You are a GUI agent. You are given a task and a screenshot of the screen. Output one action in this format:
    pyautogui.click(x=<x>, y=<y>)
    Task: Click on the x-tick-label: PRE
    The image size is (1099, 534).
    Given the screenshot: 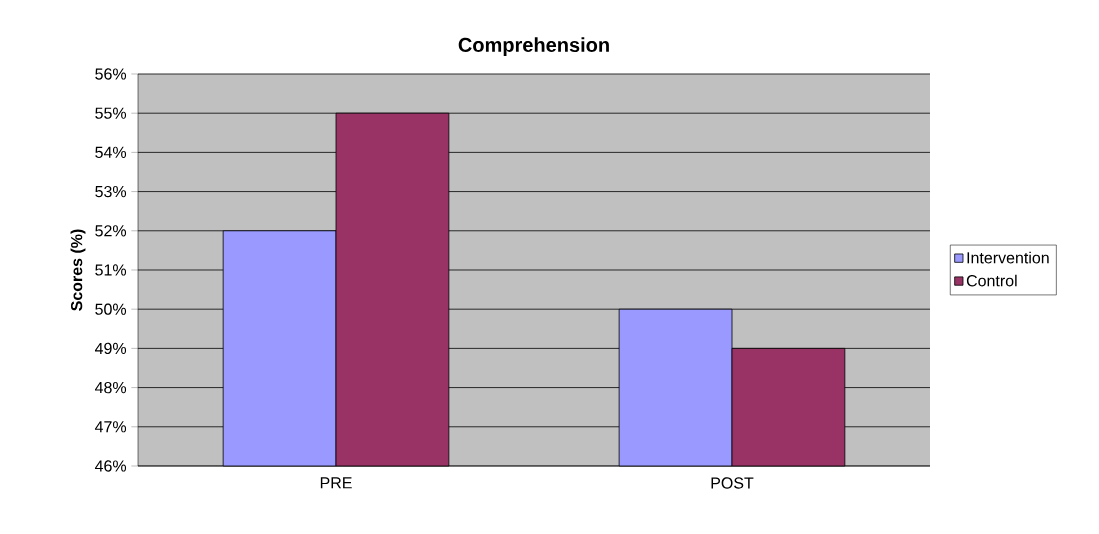 What is the action you would take?
    pyautogui.click(x=336, y=483)
    